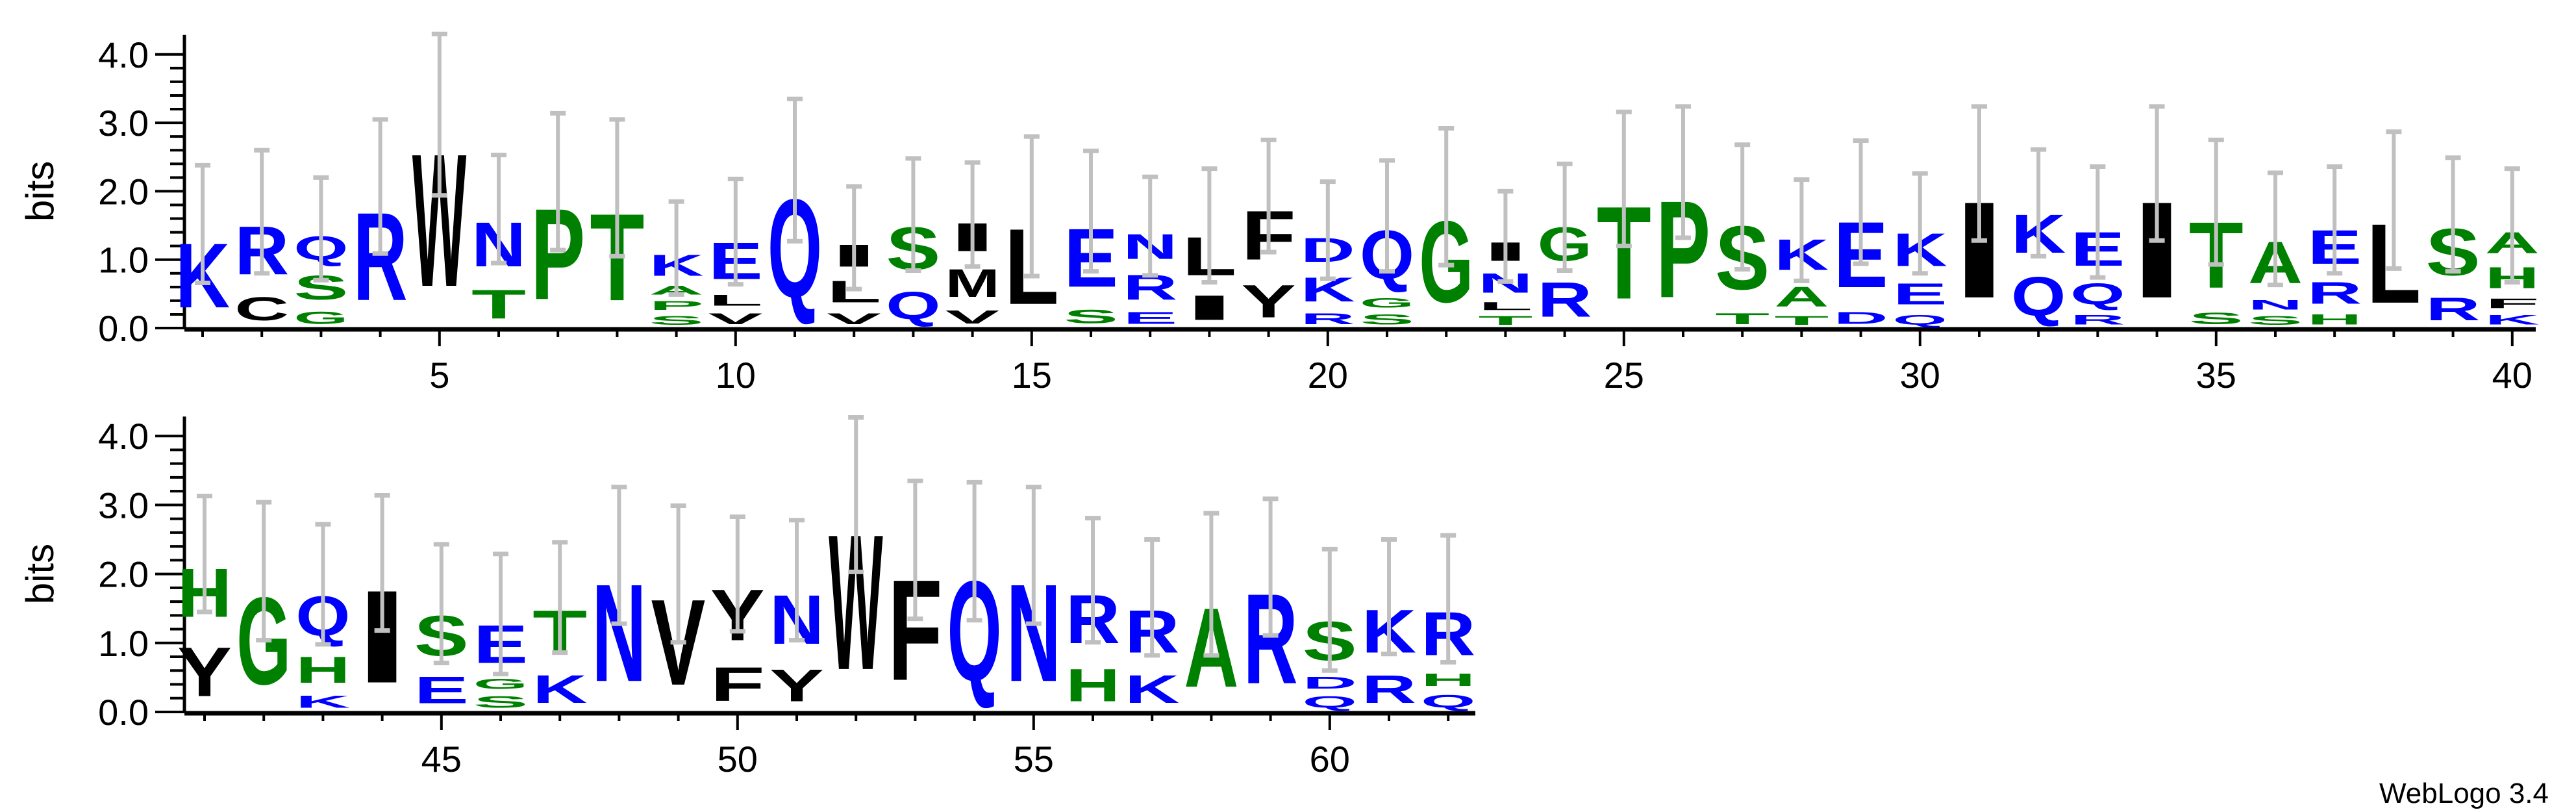 The width and height of the screenshot is (2576, 812). Describe the element at coordinates (1034, 759) in the screenshot. I see `x-tick-label: 55` at that location.